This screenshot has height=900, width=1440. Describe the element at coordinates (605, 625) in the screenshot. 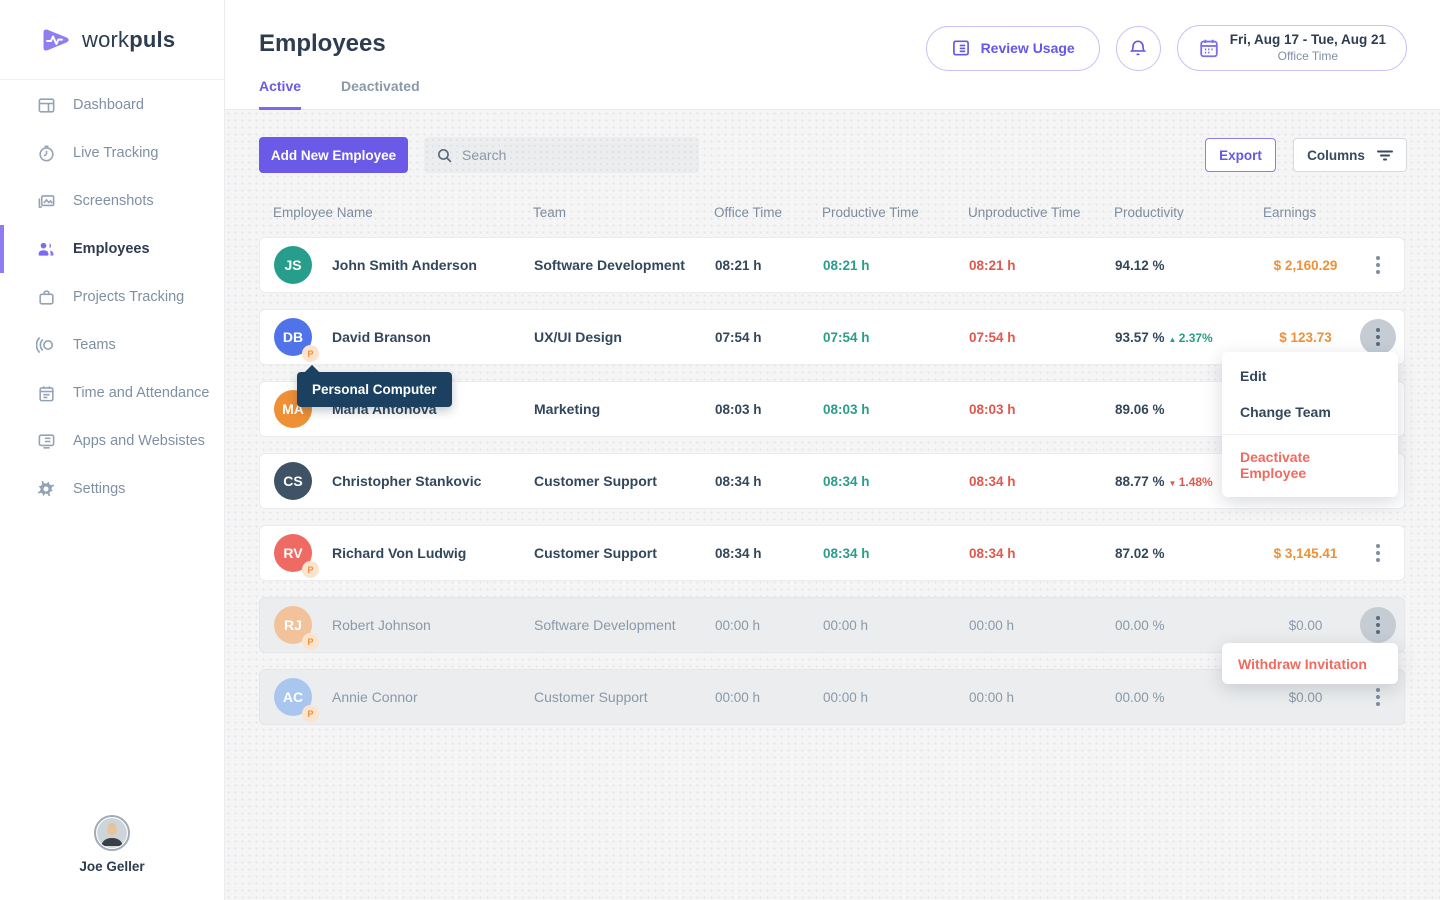

I see `employee-team: Software Development` at that location.